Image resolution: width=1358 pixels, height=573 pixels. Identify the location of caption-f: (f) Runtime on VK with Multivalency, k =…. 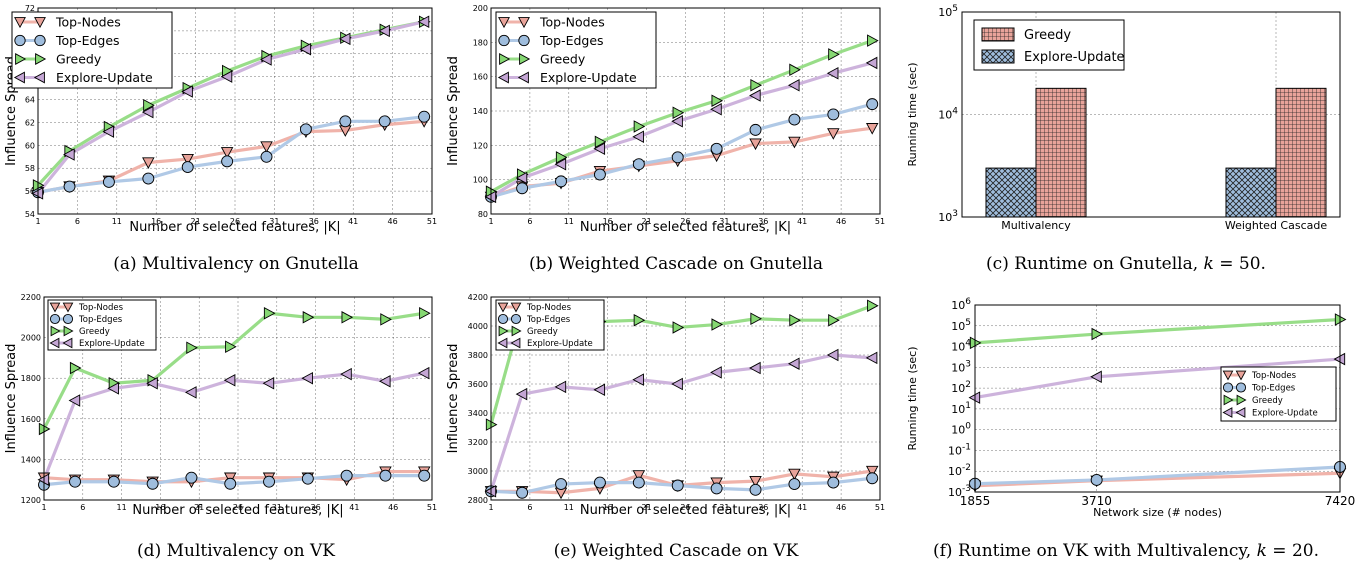
(1126, 551).